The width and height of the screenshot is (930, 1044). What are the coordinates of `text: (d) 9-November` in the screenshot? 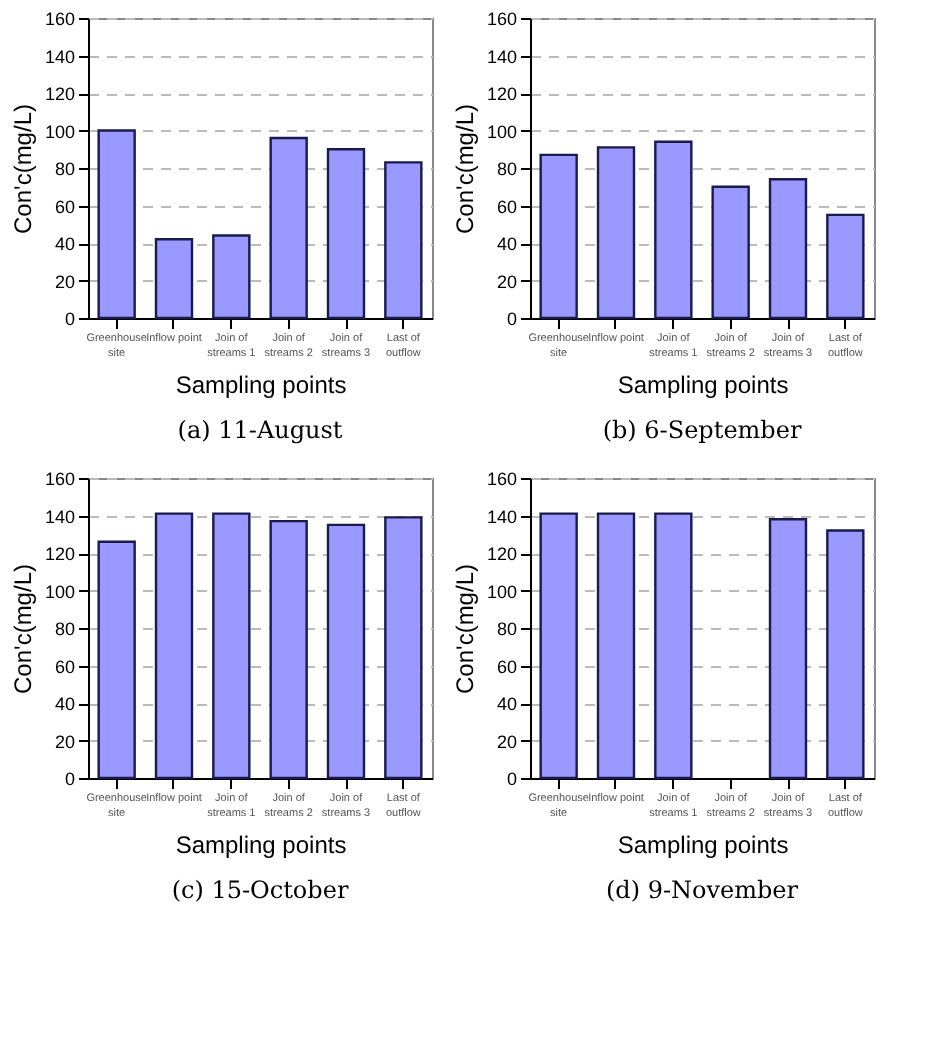 It's located at (702, 890).